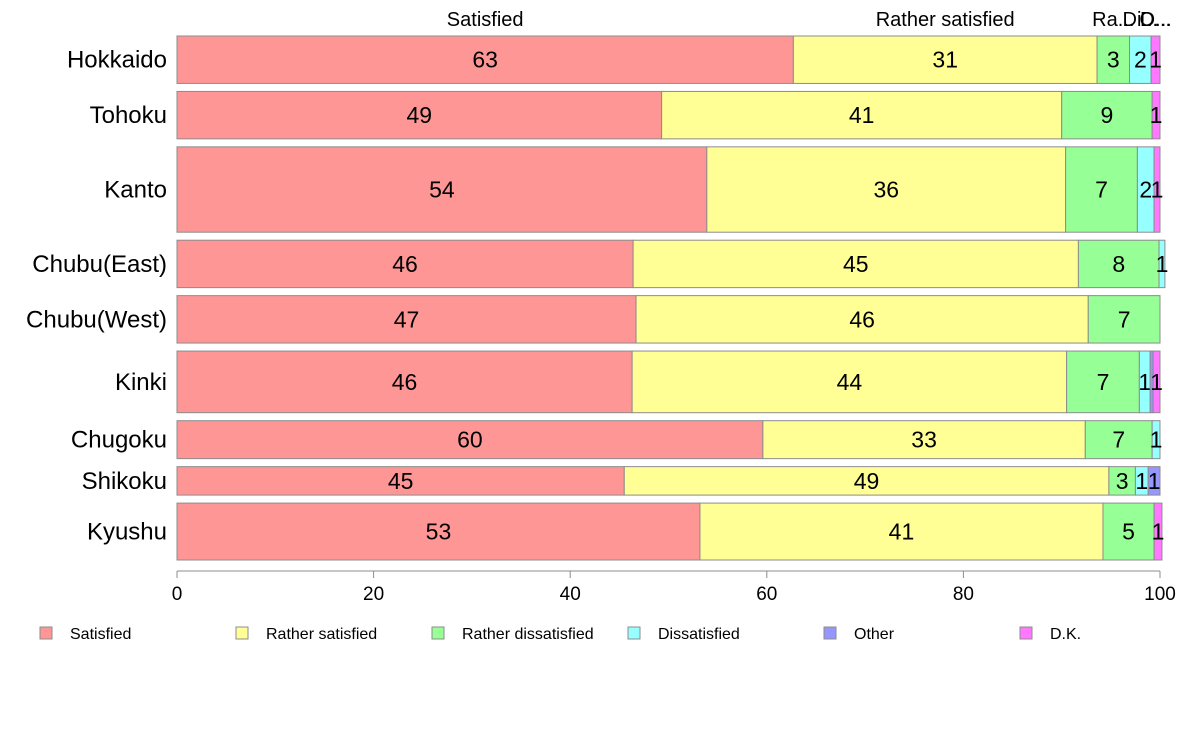  What do you see at coordinates (135, 190) in the screenshot?
I see `category-label: Kanto` at bounding box center [135, 190].